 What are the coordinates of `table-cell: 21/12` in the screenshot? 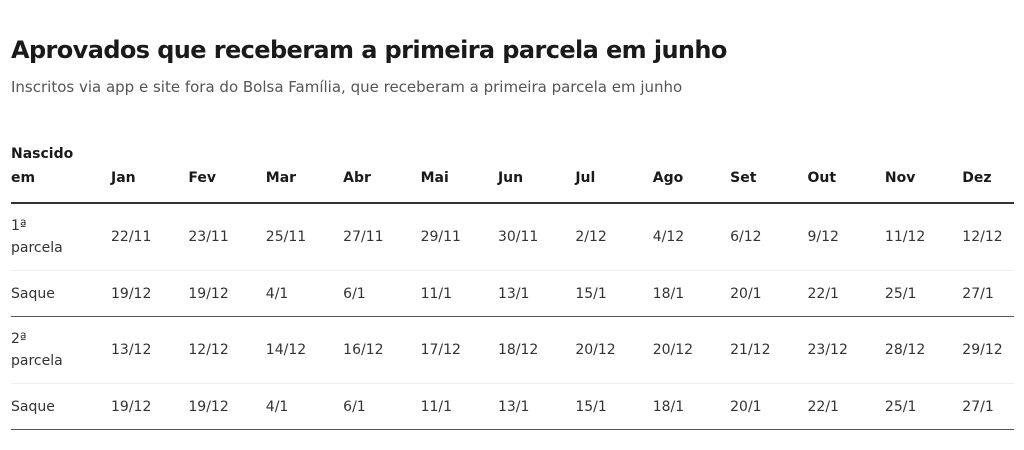 It's located at (750, 350).